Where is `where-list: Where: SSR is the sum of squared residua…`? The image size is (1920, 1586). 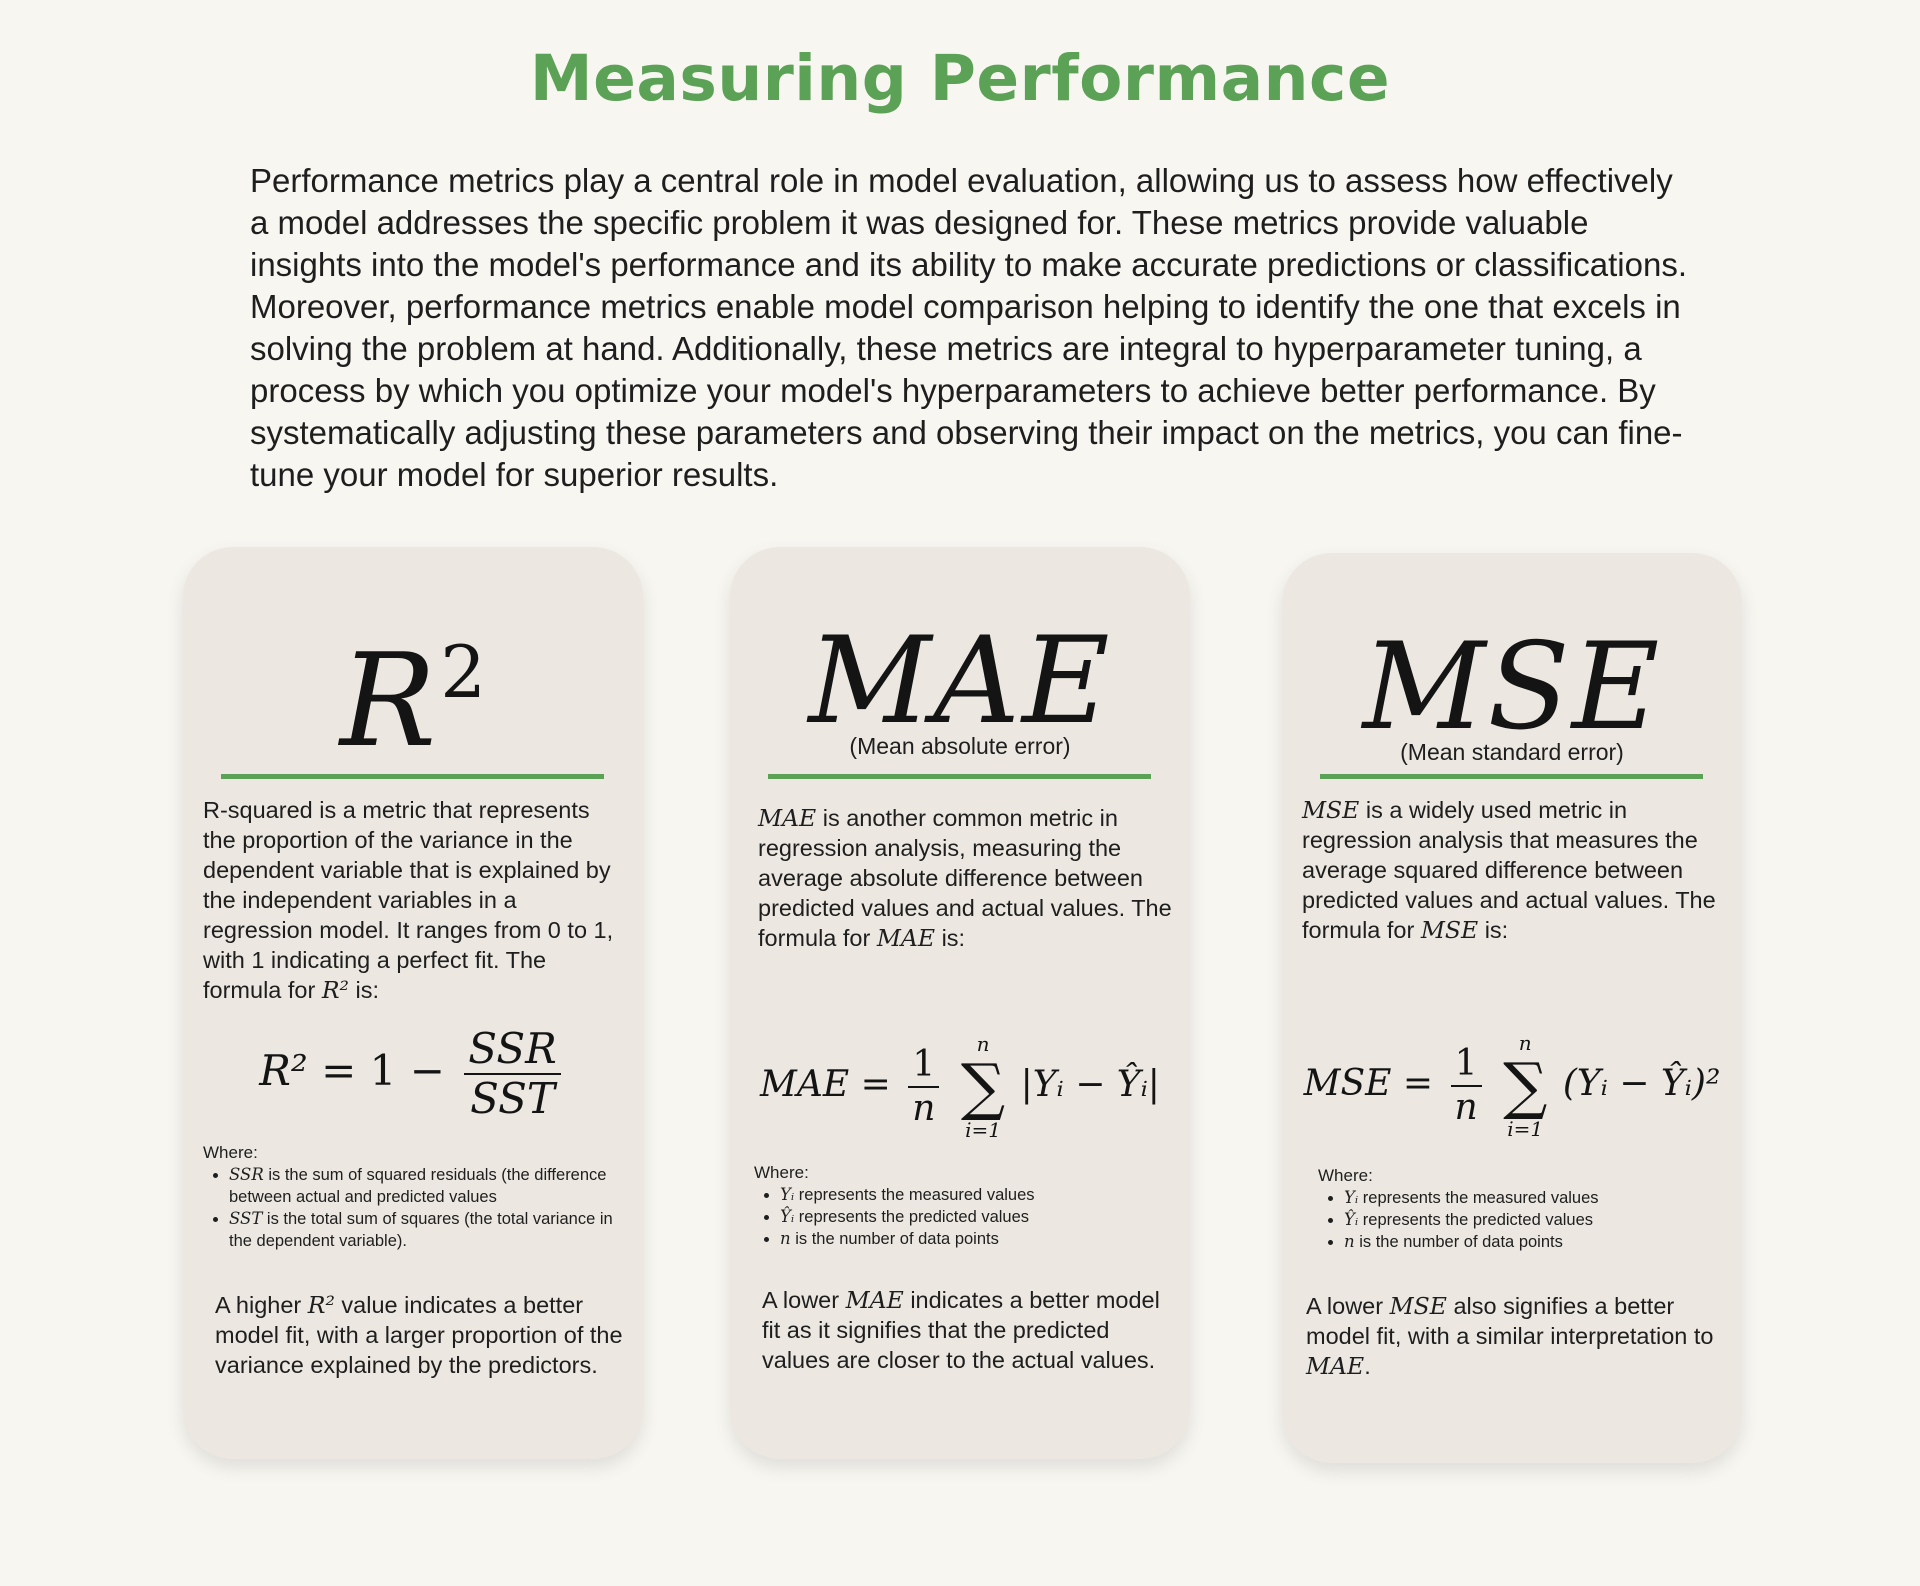 where-list: Where: SSR is the sum of squared residua… is located at coordinates (418, 1197).